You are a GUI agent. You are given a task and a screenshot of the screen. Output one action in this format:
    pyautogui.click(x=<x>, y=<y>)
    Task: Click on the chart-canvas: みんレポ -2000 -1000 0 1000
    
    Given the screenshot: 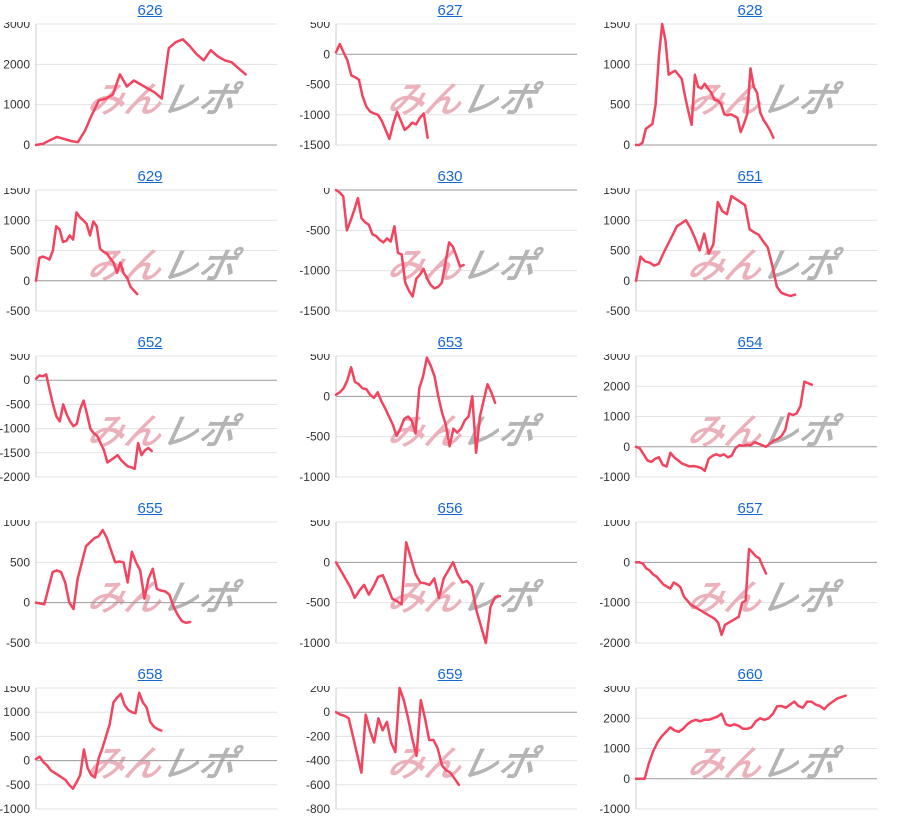 What is the action you would take?
    pyautogui.click(x=738, y=585)
    